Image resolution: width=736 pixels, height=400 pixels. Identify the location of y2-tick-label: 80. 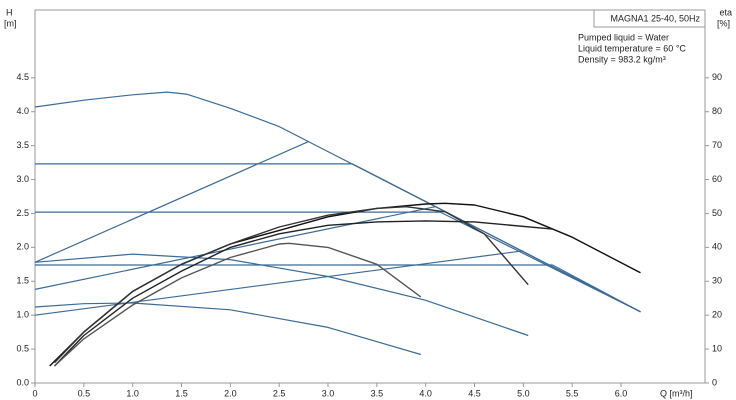
(717, 111).